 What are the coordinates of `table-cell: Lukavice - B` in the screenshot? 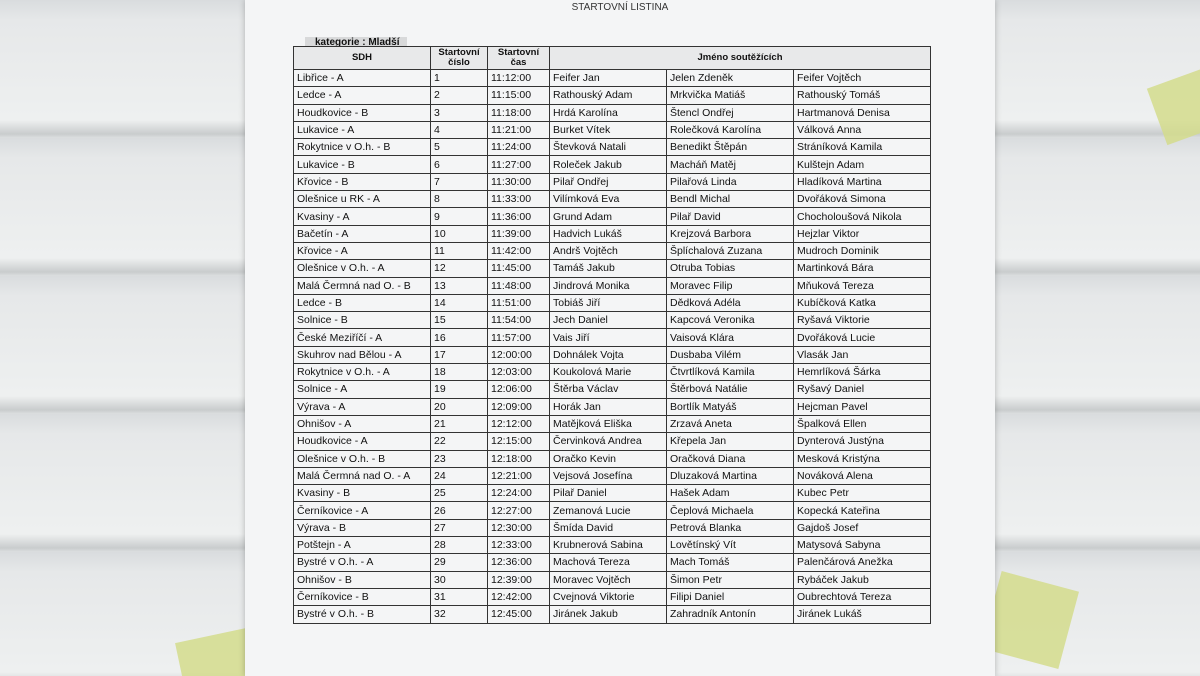 It's located at (362, 164).